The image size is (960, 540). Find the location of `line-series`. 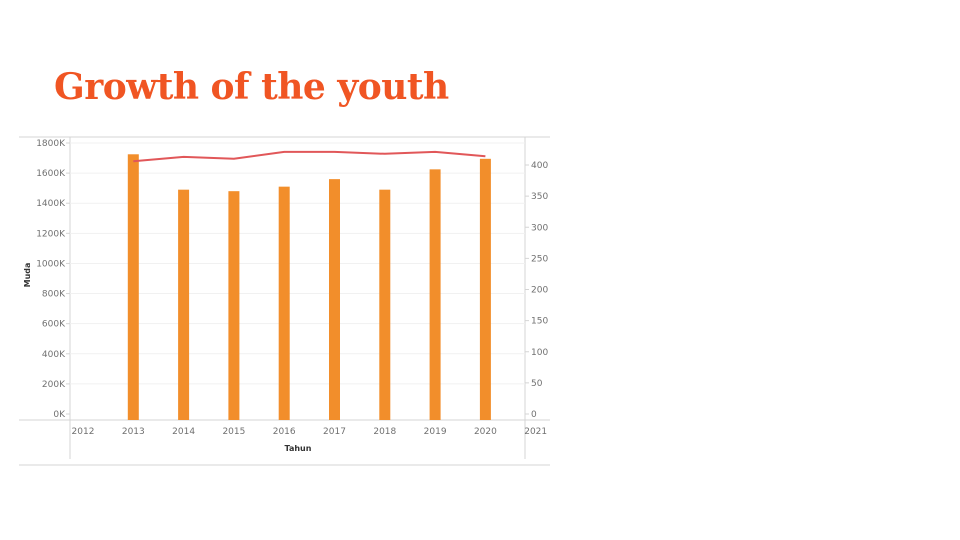

line-series is located at coordinates (309, 156).